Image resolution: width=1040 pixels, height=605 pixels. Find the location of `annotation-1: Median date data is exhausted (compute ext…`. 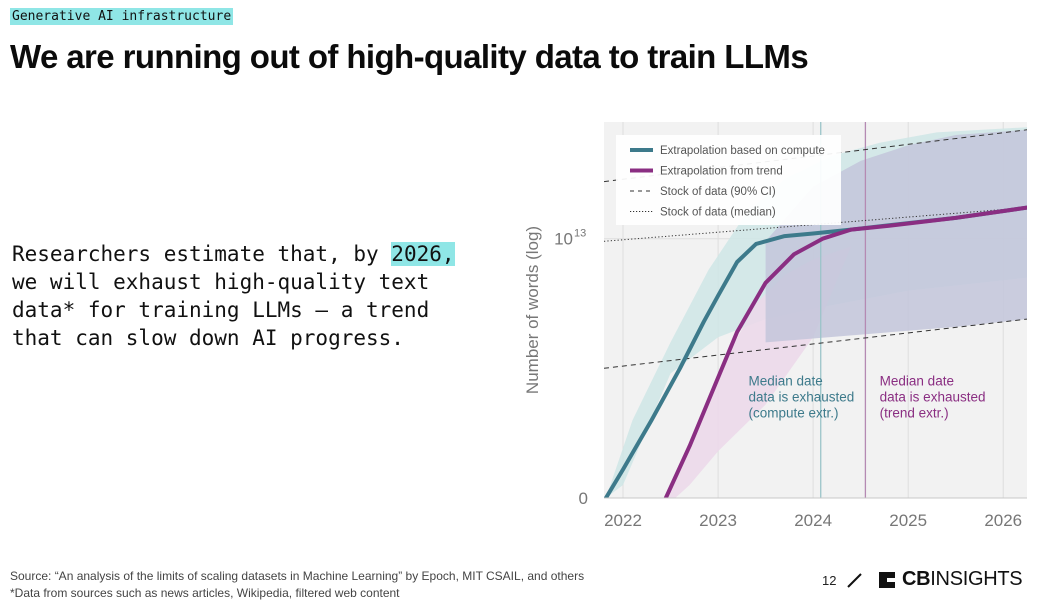

annotation-1: Median date data is exhausted (compute ext… is located at coordinates (801, 396).